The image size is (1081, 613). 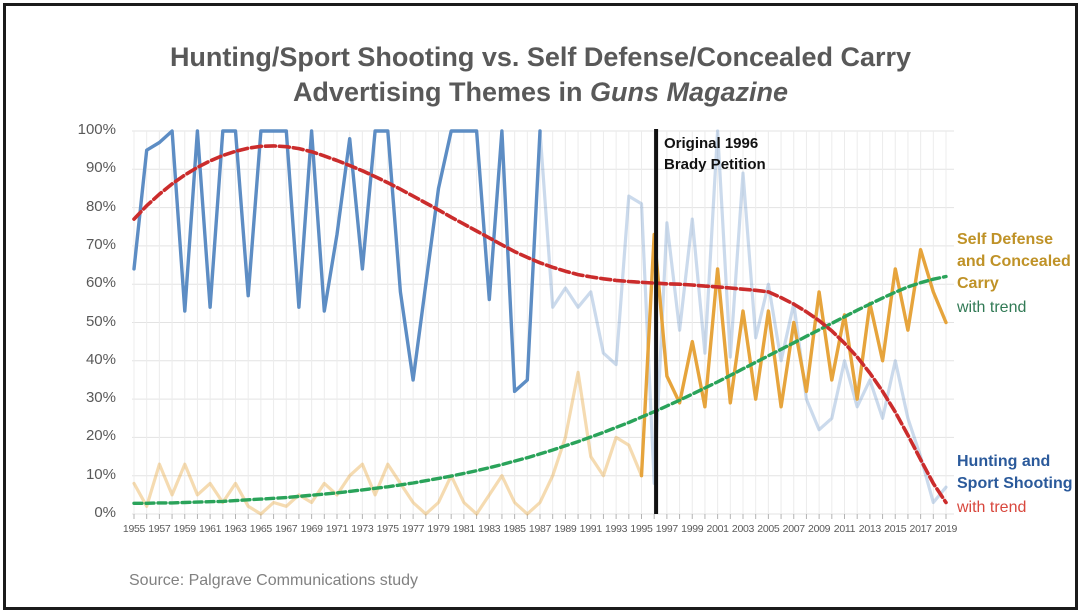 What do you see at coordinates (274, 580) in the screenshot?
I see `source-note: Source: Palgrave Communications study` at bounding box center [274, 580].